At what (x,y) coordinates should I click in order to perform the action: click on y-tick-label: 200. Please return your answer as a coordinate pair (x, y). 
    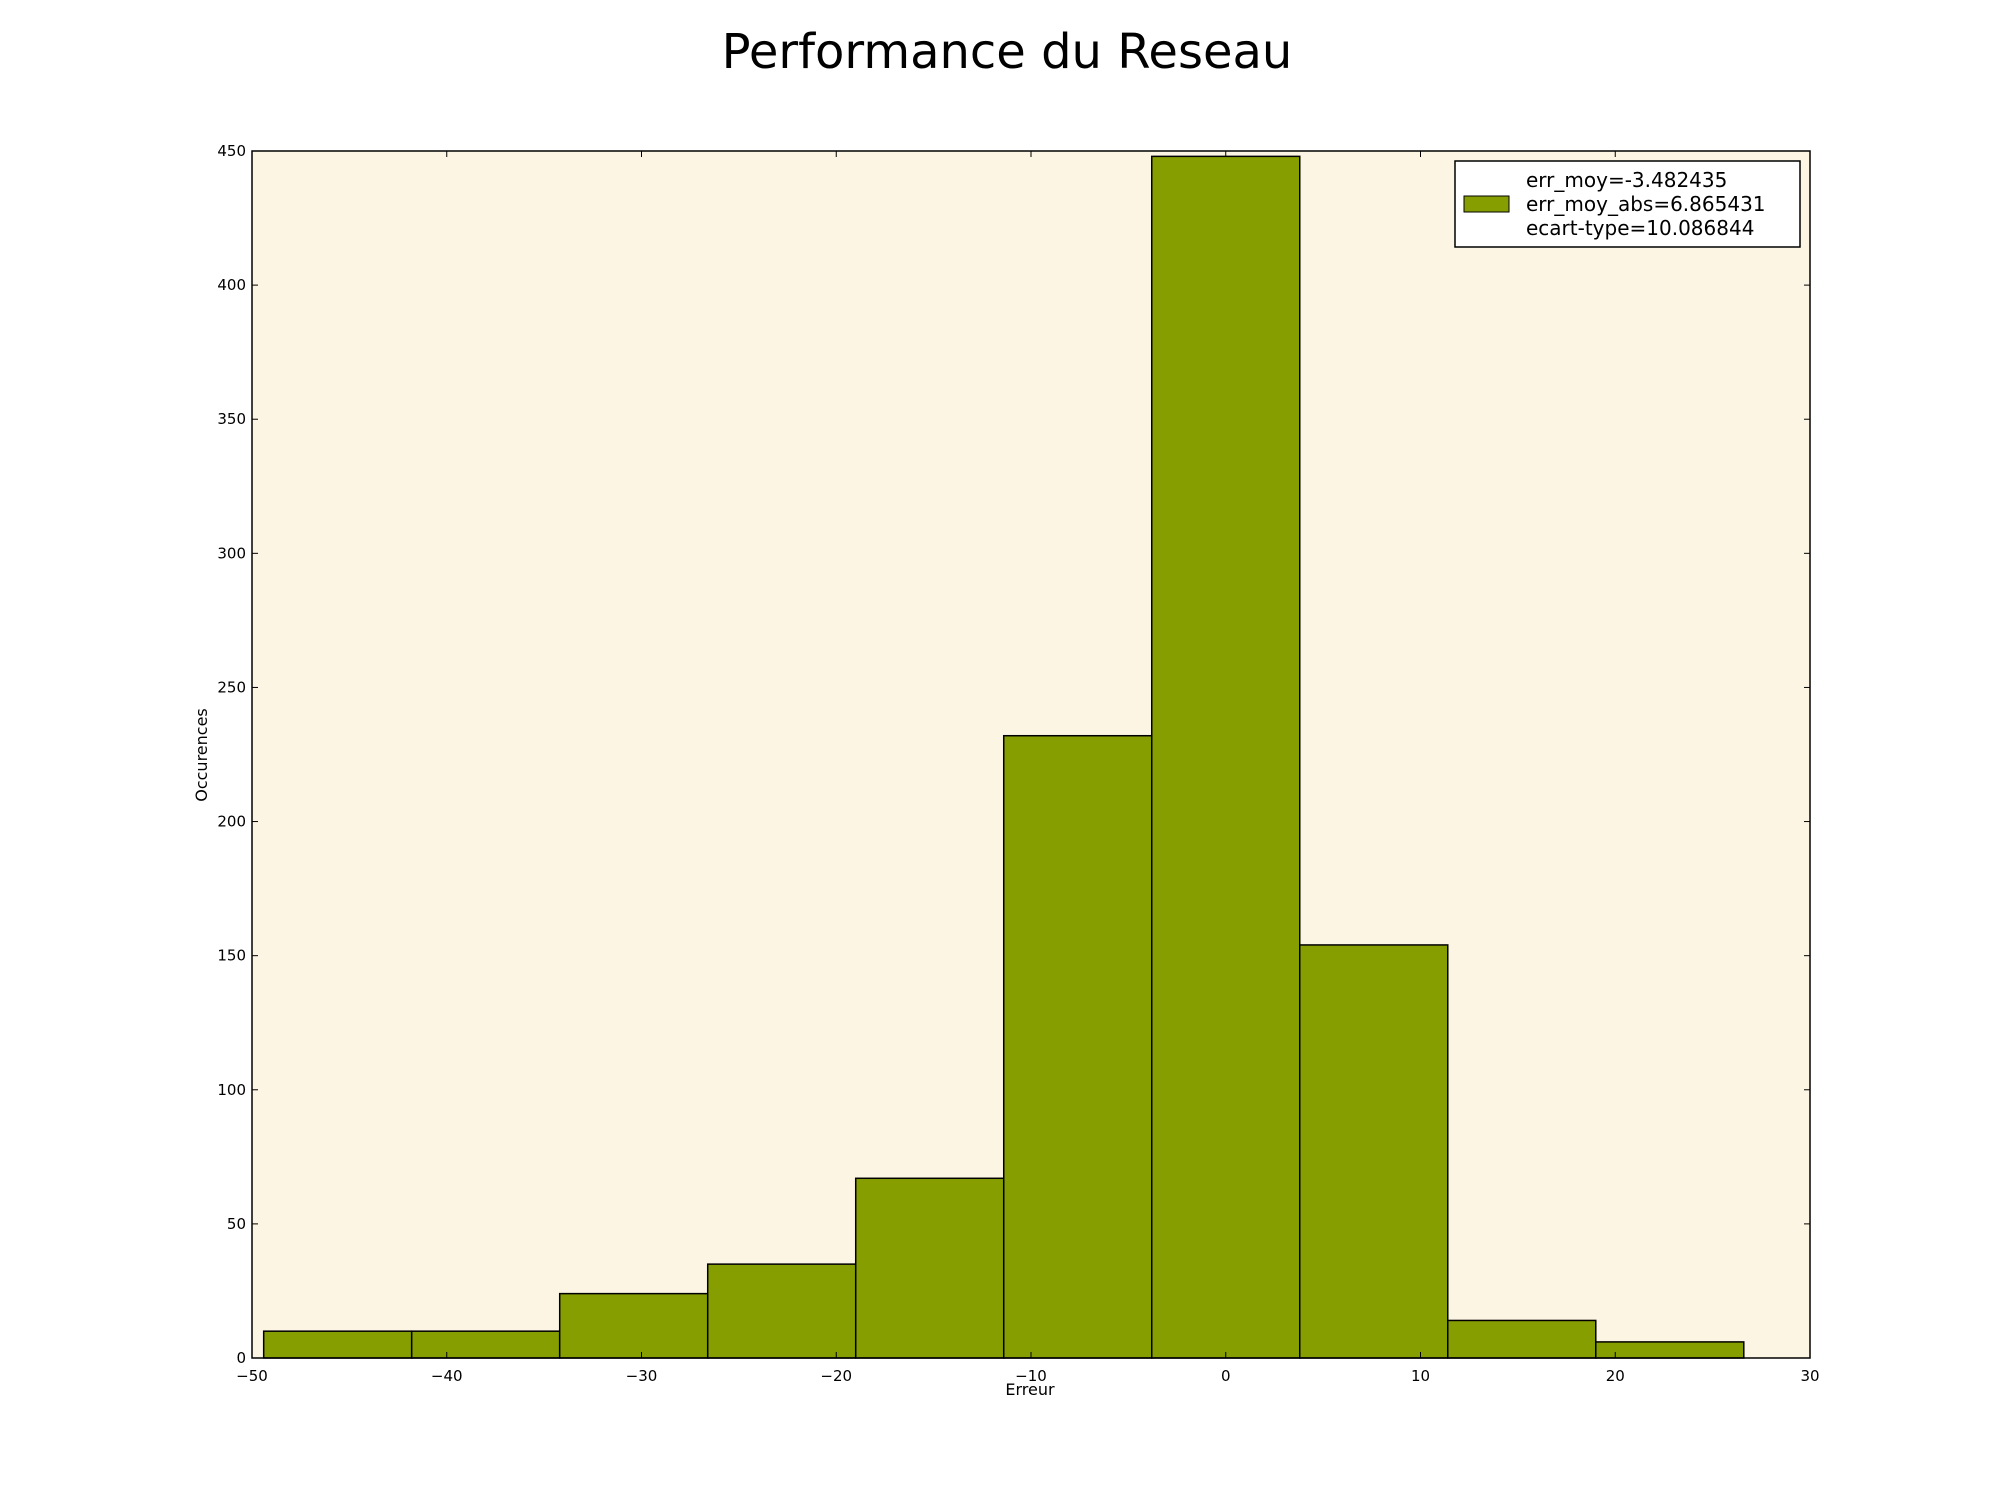
    Looking at the image, I should click on (231, 822).